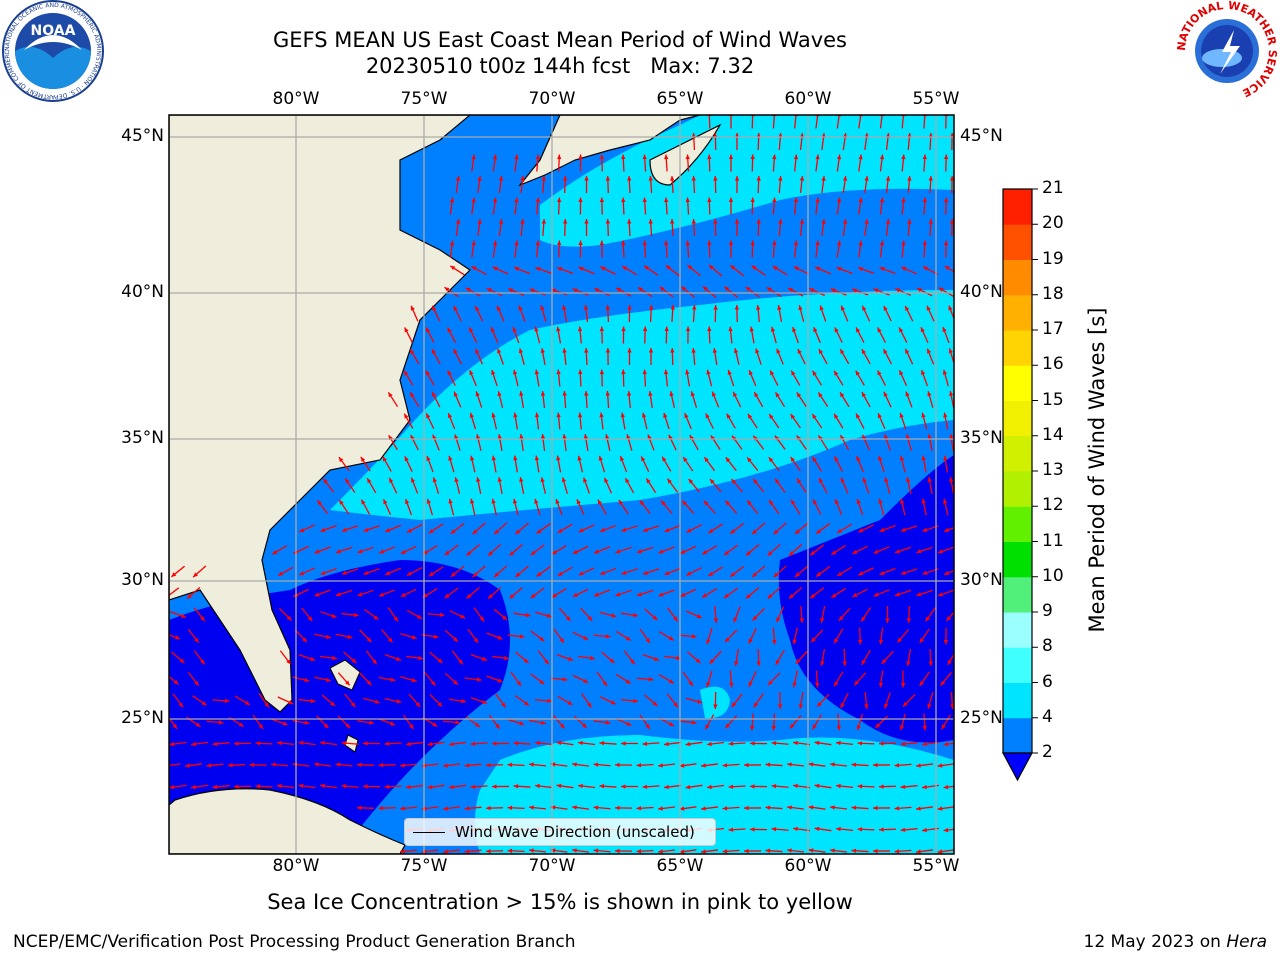  What do you see at coordinates (709, 122) in the screenshot?
I see `wave-direction-arrow` at bounding box center [709, 122].